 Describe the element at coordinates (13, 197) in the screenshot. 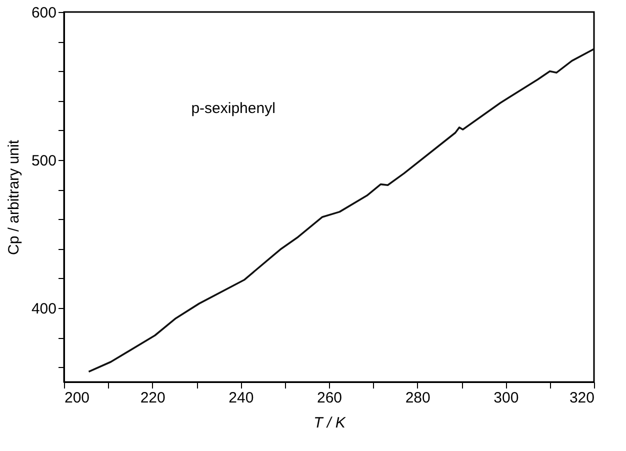

I see `y-axis-title: Cp / arbitrary unit` at that location.